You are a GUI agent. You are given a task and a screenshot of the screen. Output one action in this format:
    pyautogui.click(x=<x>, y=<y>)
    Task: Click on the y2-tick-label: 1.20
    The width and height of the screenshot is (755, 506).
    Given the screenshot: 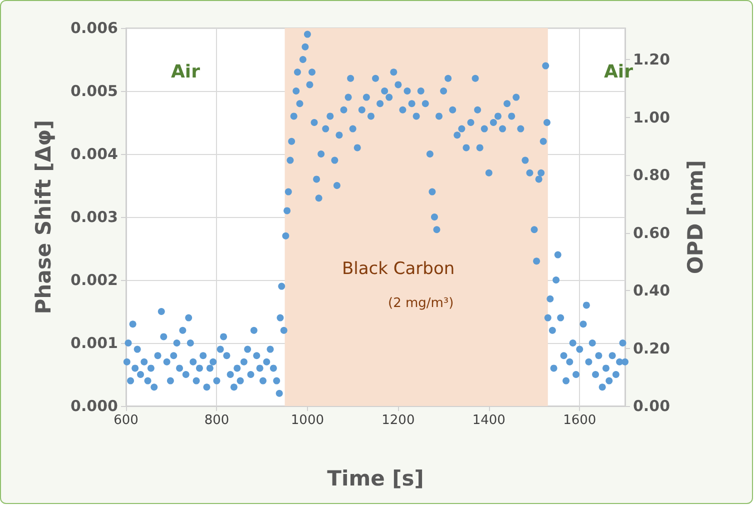 What is the action you would take?
    pyautogui.click(x=651, y=59)
    